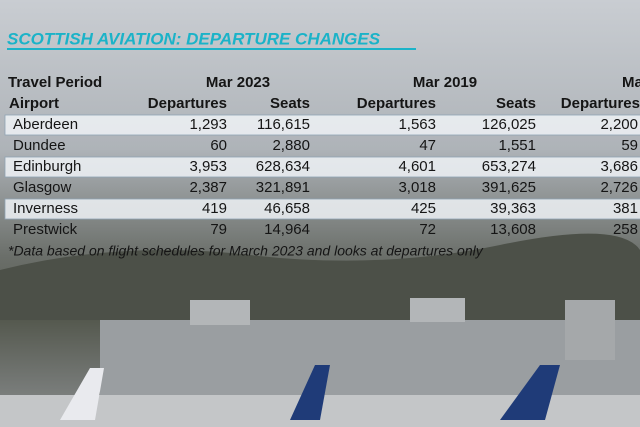 Image resolution: width=640 pixels, height=427 pixels. I want to click on cell-value: 59, so click(629, 145).